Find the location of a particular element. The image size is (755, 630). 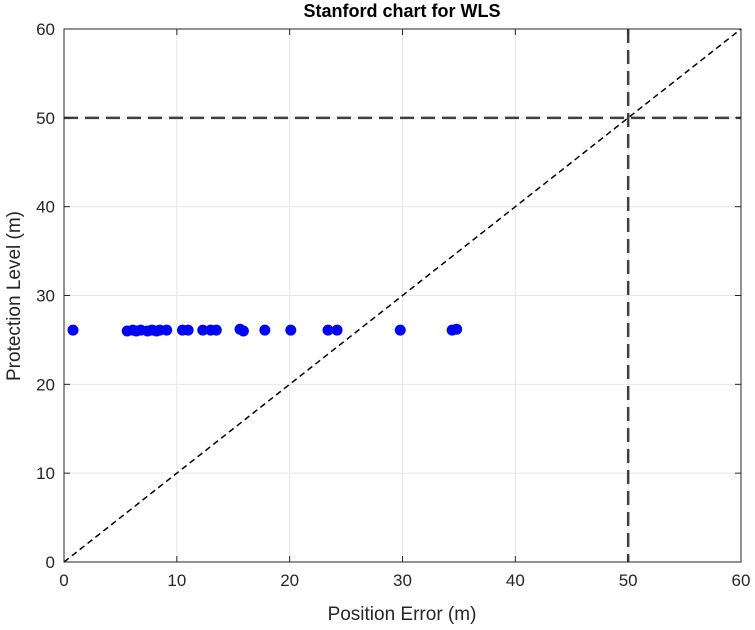

y-tick-label: 30 is located at coordinates (45, 296).